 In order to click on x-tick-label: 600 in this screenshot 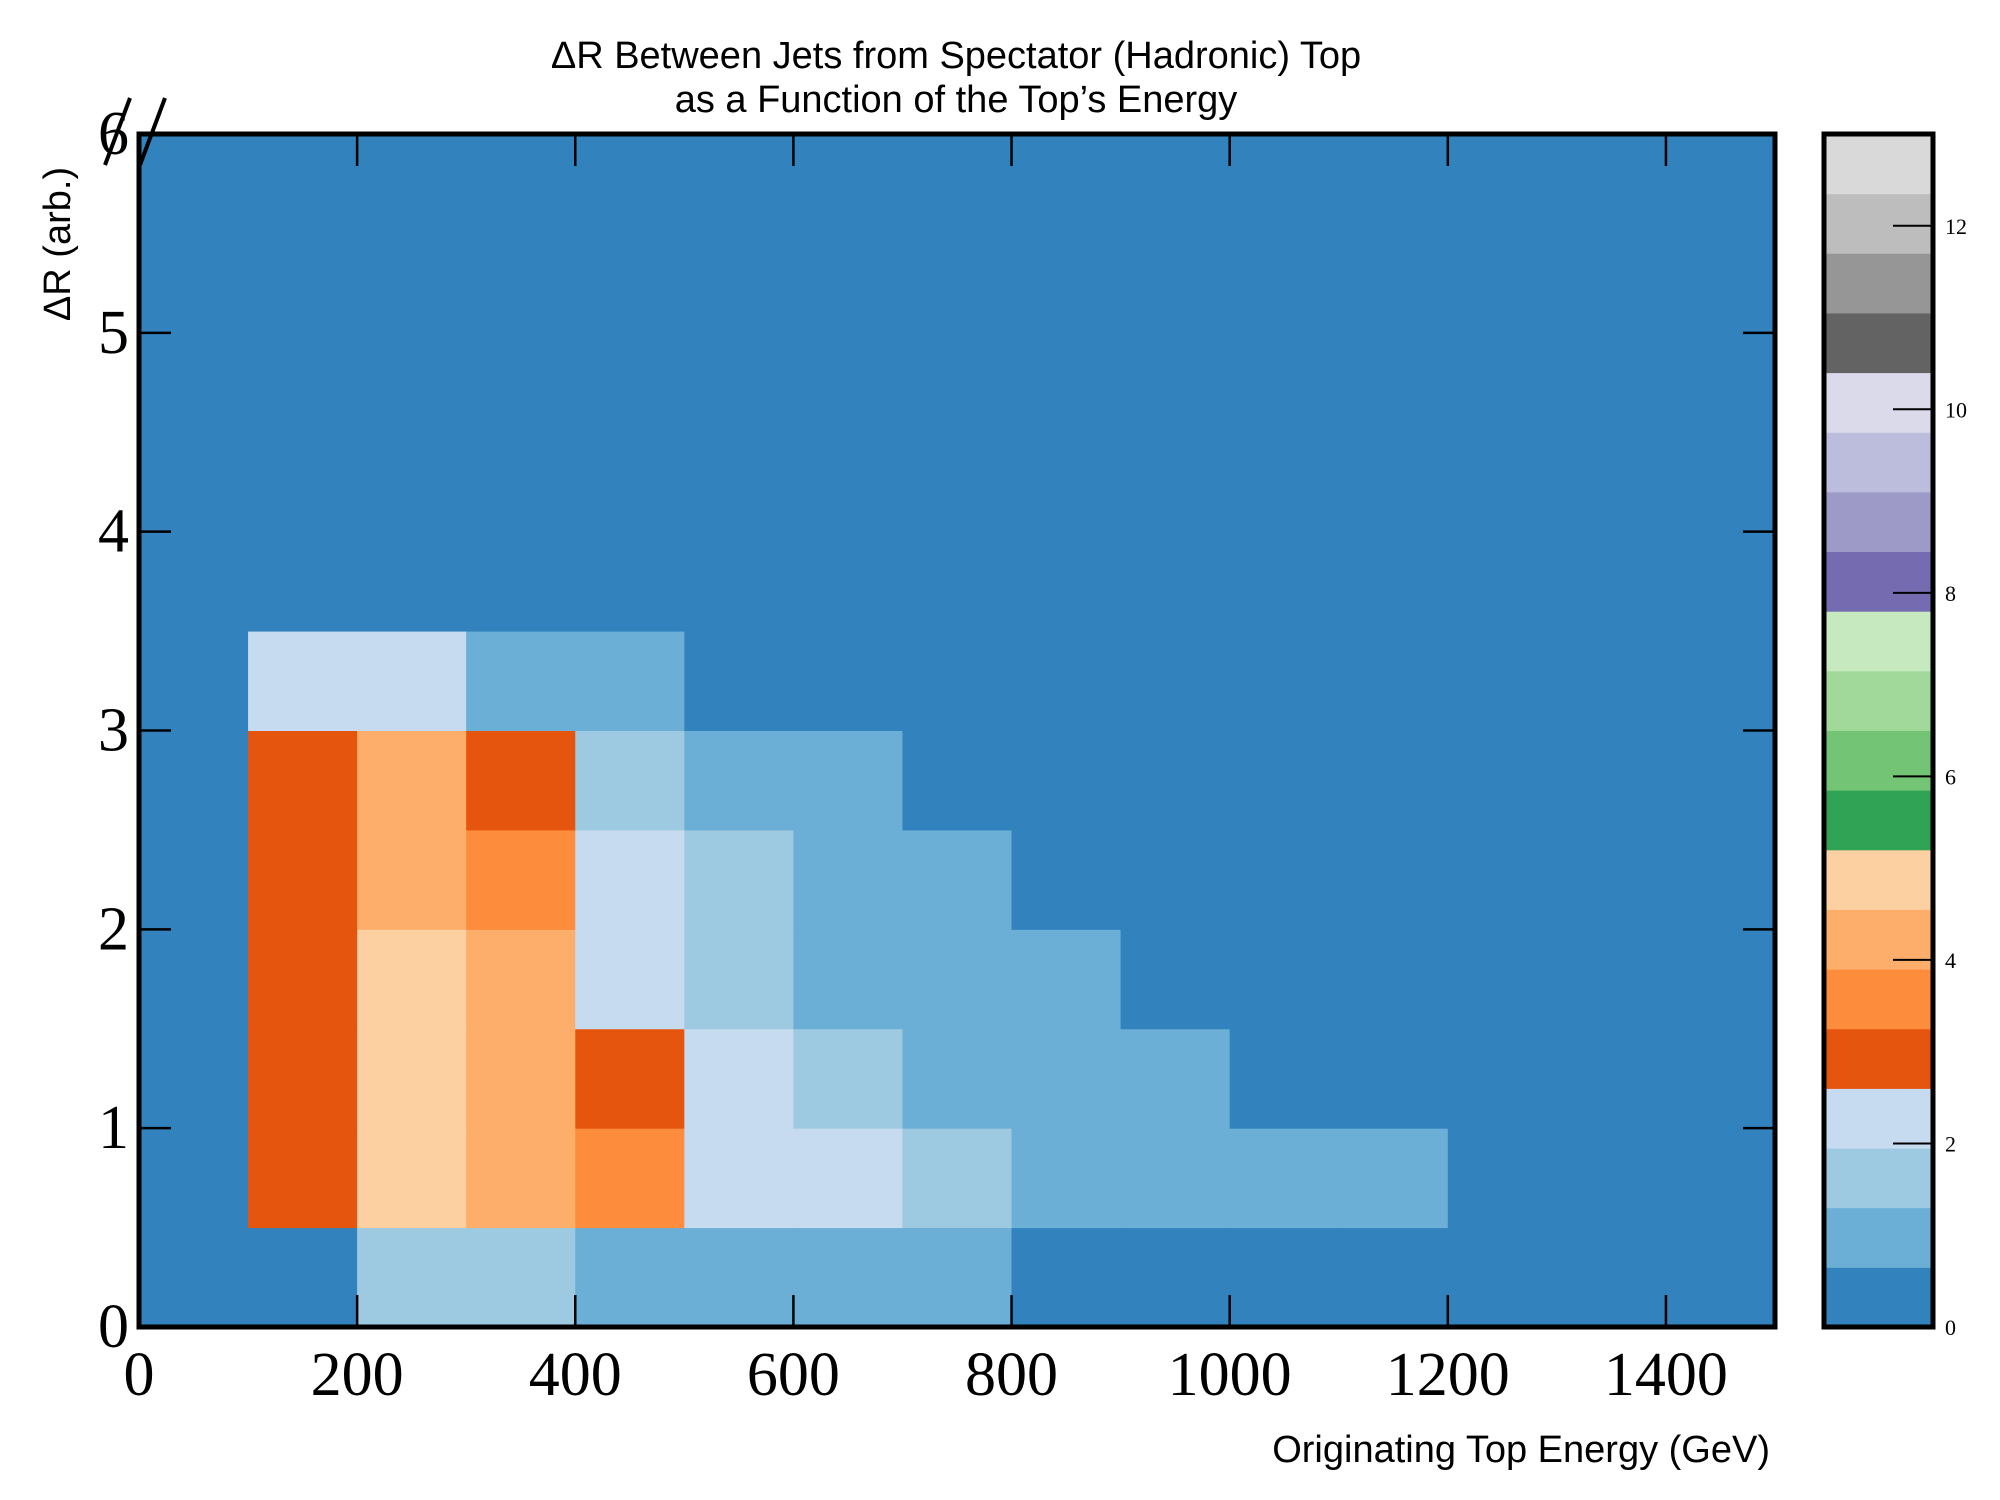, I will do `click(793, 1375)`.